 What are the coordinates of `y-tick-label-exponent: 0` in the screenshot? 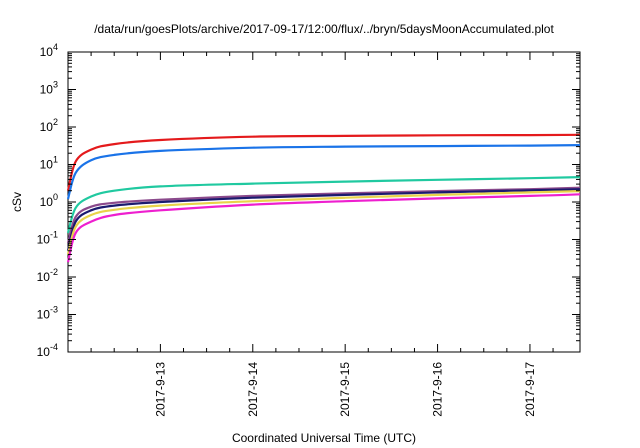 It's located at (55, 197).